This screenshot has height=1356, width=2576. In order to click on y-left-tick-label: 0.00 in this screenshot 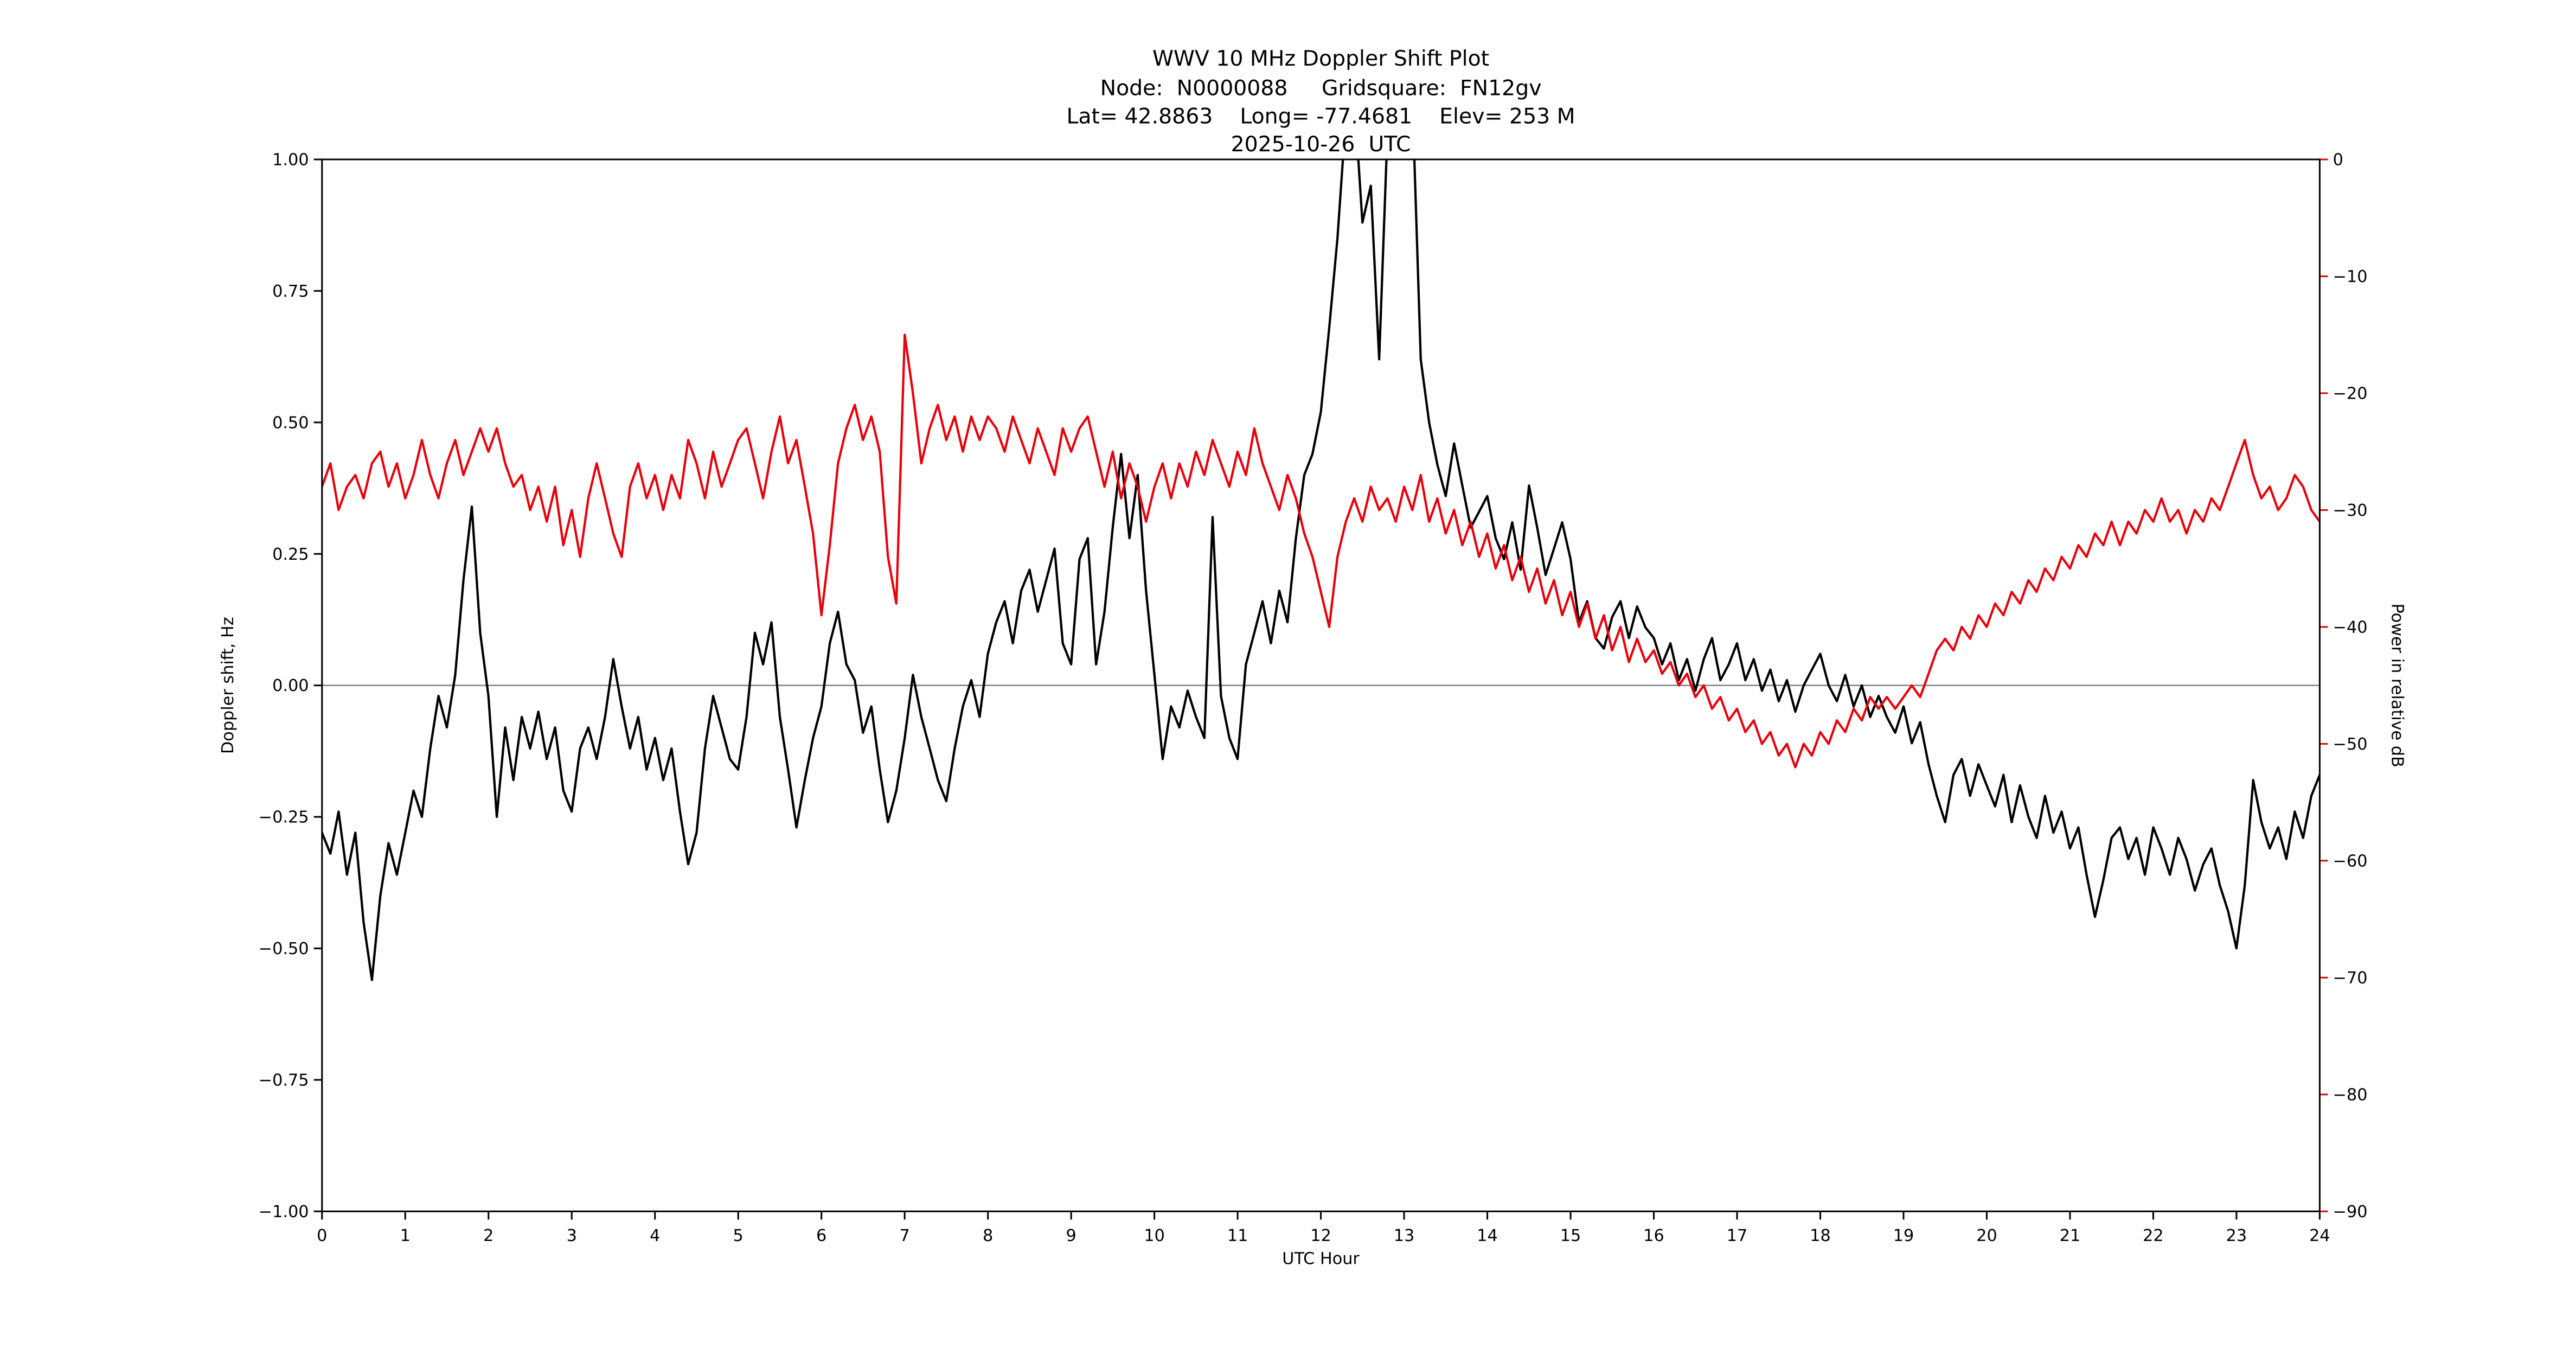, I will do `click(290, 685)`.